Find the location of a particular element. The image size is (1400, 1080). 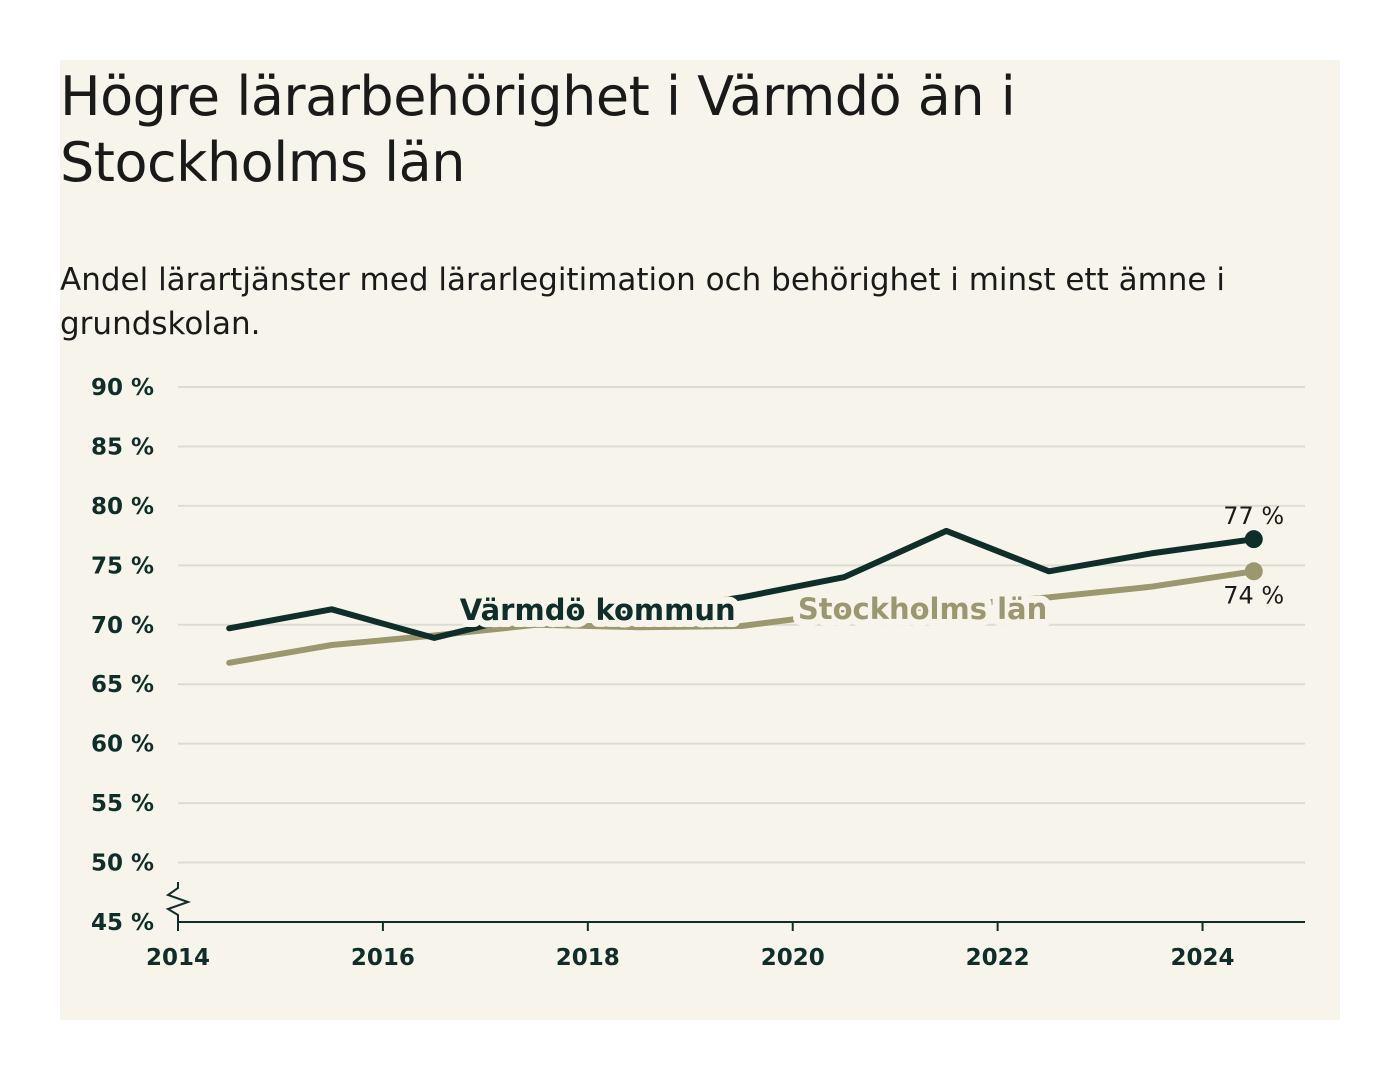

x-axis: 2014 2016 2018 2020 2022 2024 is located at coordinates (725, 926).